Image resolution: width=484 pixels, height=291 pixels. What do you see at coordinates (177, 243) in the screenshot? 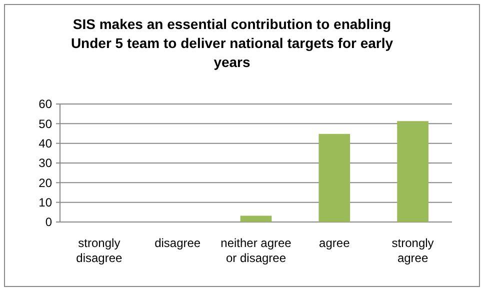
I see `x-tick-label: disagree` at bounding box center [177, 243].